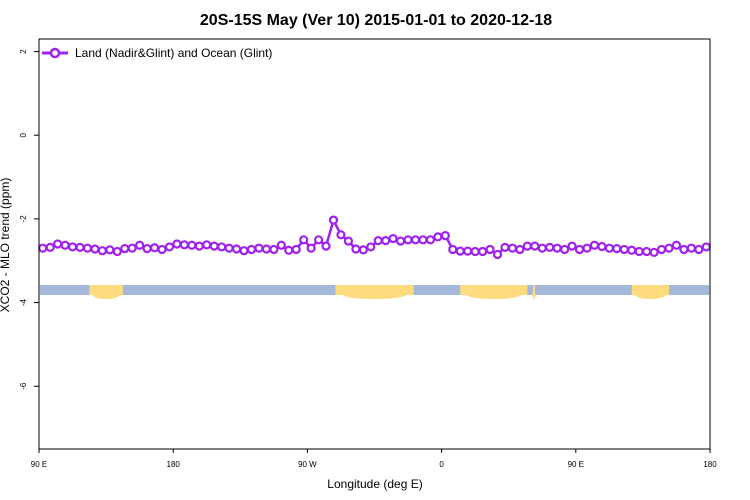 The width and height of the screenshot is (750, 500). What do you see at coordinates (576, 464) in the screenshot?
I see `x-tick-label-4: 90 E` at bounding box center [576, 464].